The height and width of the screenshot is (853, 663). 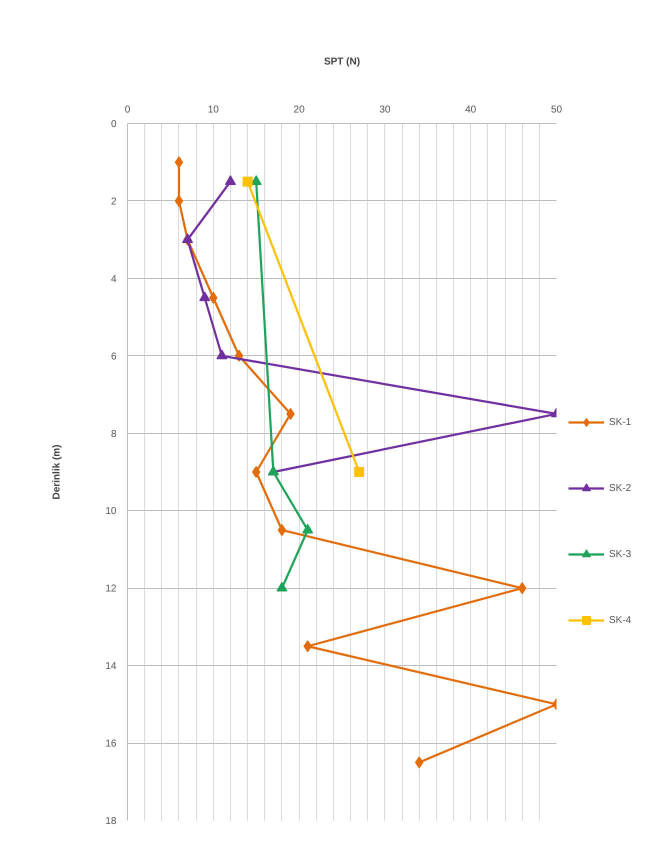 I want to click on y-tick-label: 14, so click(x=111, y=666).